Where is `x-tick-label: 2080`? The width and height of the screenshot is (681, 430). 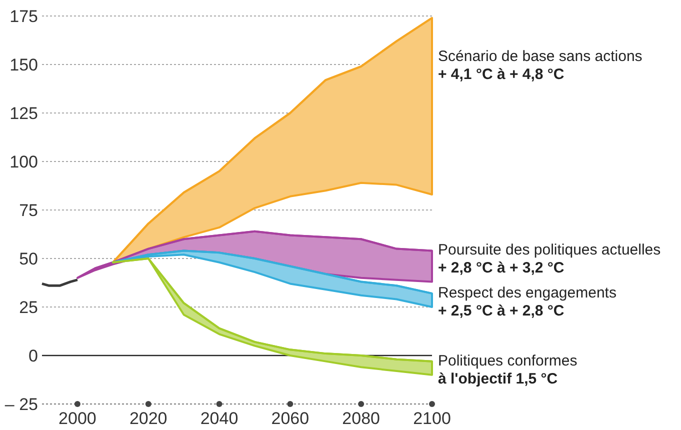 x-tick-label: 2080 is located at coordinates (361, 418).